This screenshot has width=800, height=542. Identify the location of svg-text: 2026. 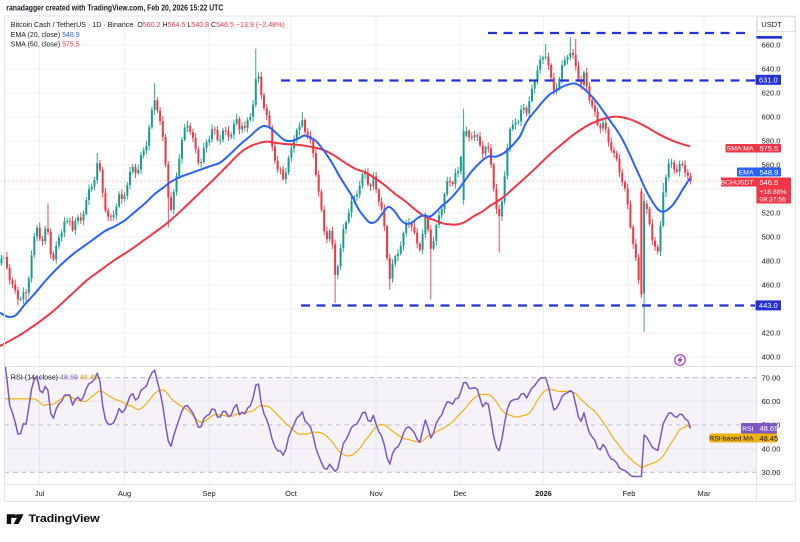
(543, 493).